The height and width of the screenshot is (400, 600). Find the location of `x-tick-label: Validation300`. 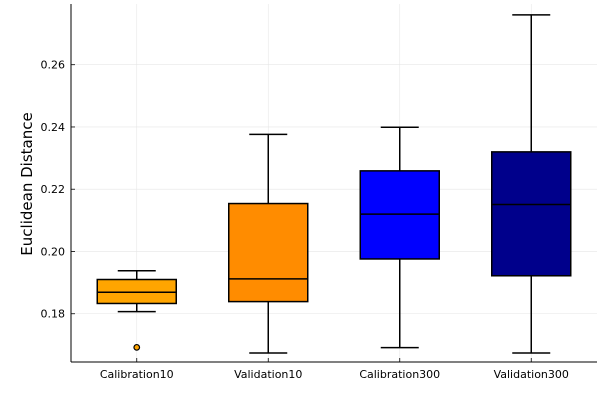

x-tick-label: Validation300 is located at coordinates (531, 374).